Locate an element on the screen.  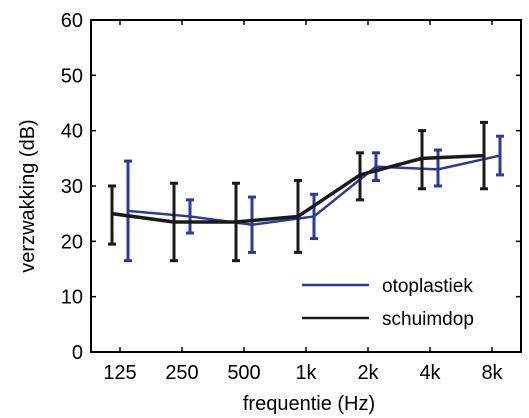
x-tick-label: 4k is located at coordinates (430, 373).